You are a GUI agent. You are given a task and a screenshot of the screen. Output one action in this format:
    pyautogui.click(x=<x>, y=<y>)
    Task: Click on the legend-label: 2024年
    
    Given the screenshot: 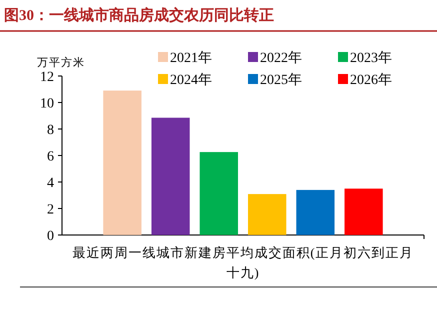 What is the action you would take?
    pyautogui.click(x=191, y=80)
    